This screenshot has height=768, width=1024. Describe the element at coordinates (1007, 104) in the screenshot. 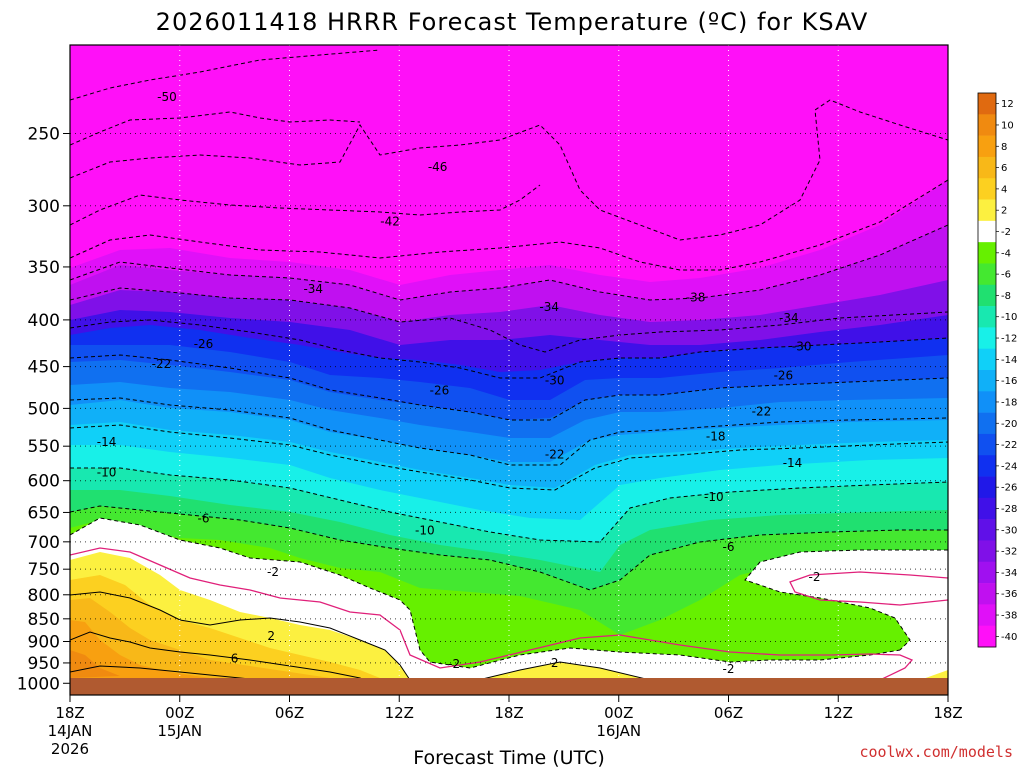

I see `colorbar-label: 12` at that location.